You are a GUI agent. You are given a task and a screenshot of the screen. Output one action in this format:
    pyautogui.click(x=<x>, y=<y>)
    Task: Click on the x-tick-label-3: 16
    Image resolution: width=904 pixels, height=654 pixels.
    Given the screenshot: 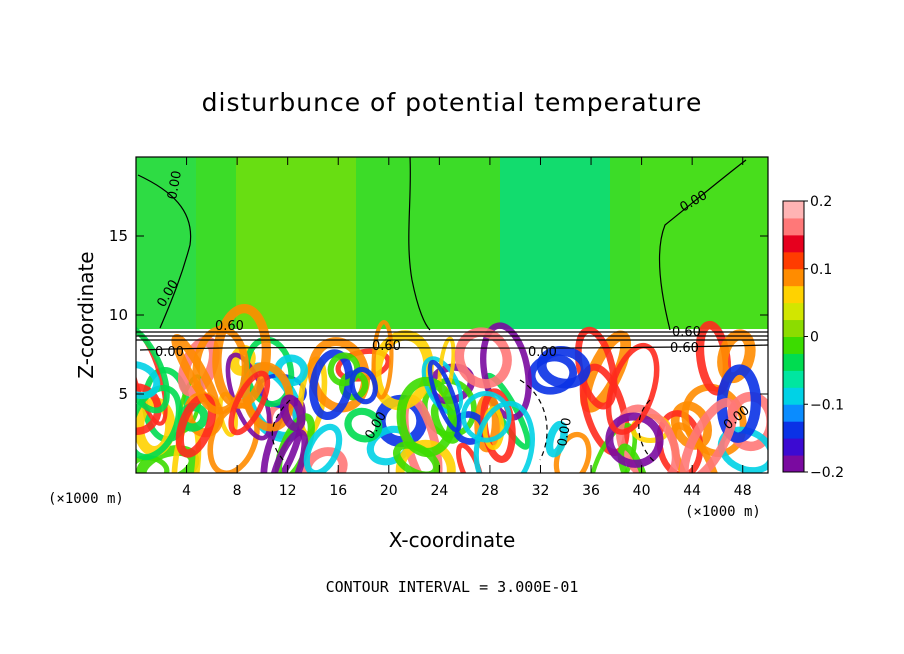 What is the action you would take?
    pyautogui.click(x=338, y=491)
    